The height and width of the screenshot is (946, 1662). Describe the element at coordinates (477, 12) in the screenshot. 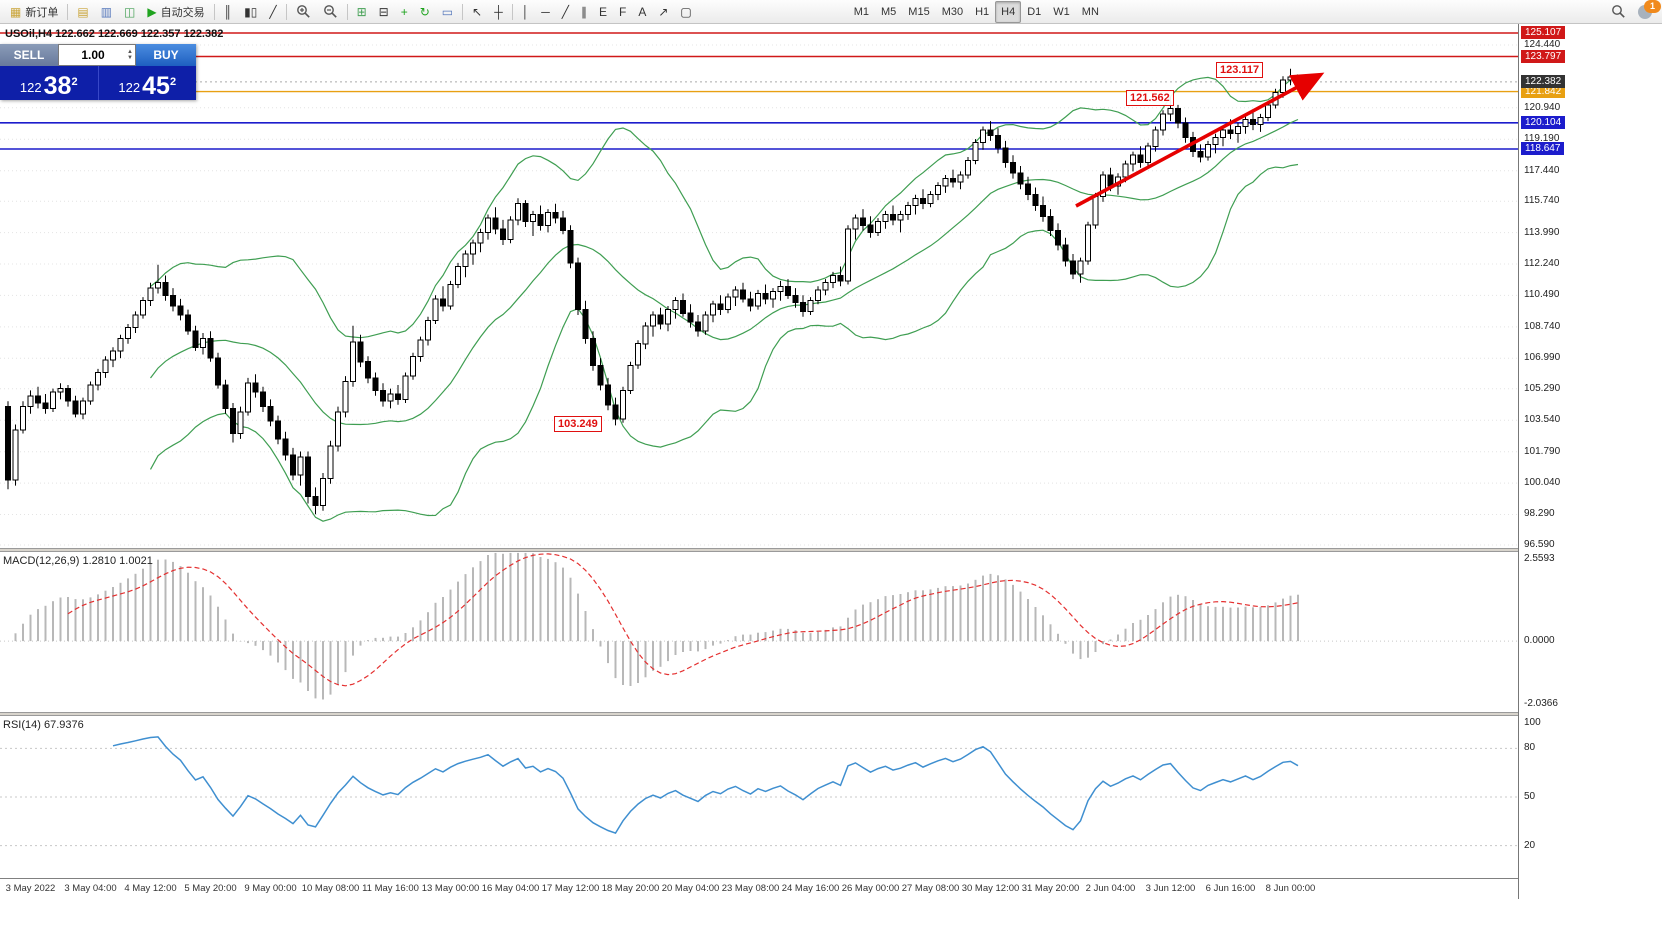

I see `cursor-button: ↖` at that location.